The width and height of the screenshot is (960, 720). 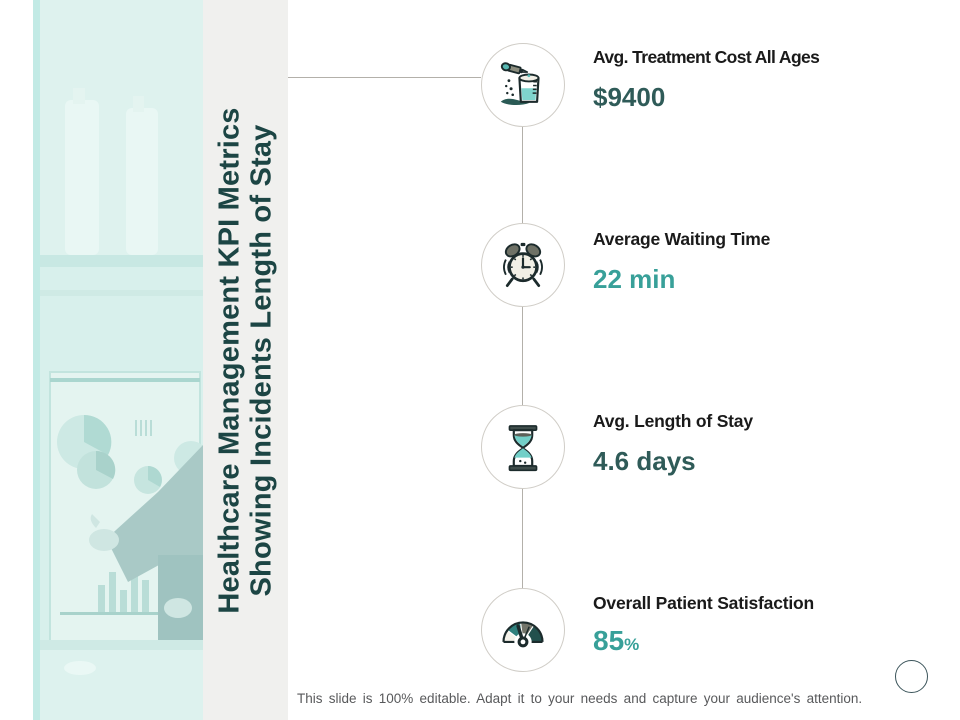 I want to click on kpi-value: 4.6 days, so click(x=644, y=461).